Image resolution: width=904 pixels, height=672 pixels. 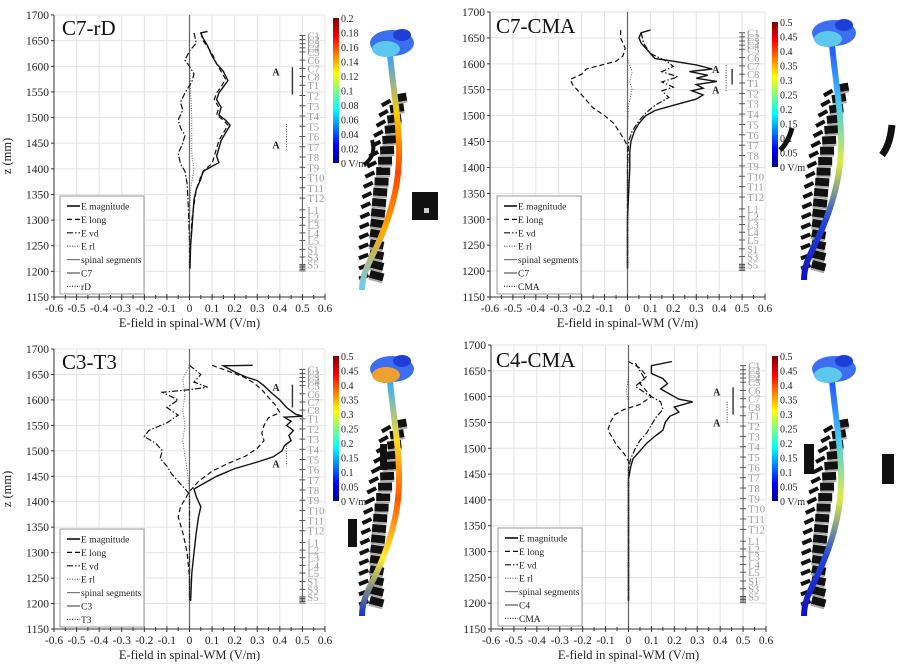 I want to click on segment-label: T2, so click(x=753, y=94).